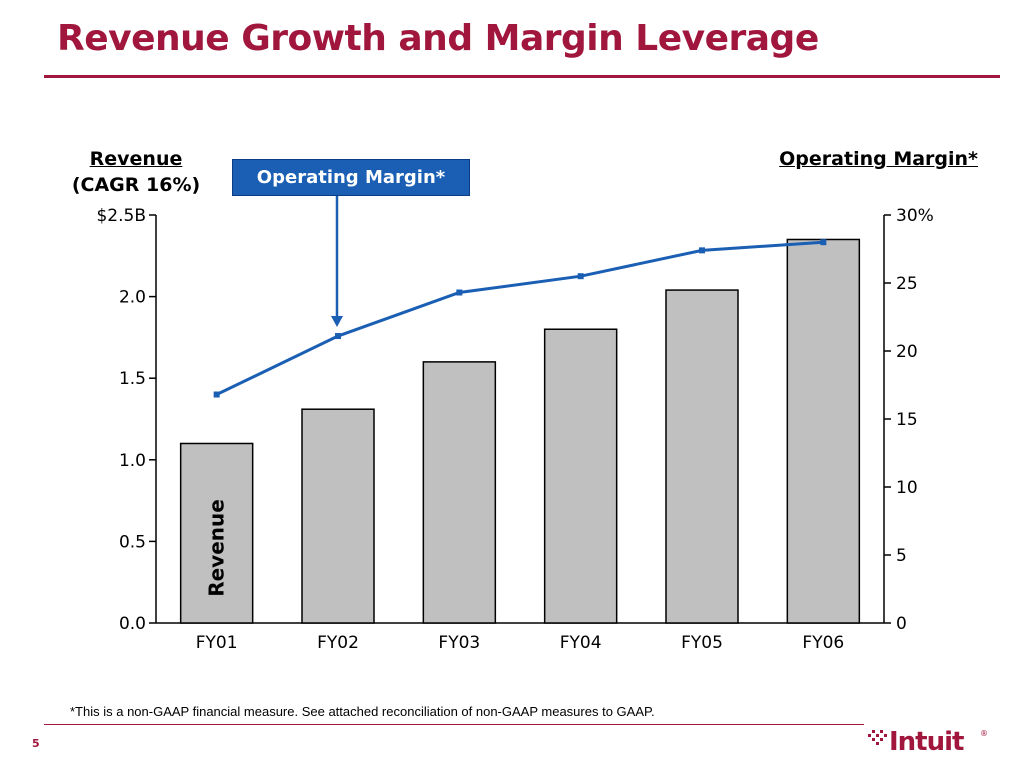 The image size is (1024, 768). I want to click on left-tick-label: 2.0, so click(132, 298).